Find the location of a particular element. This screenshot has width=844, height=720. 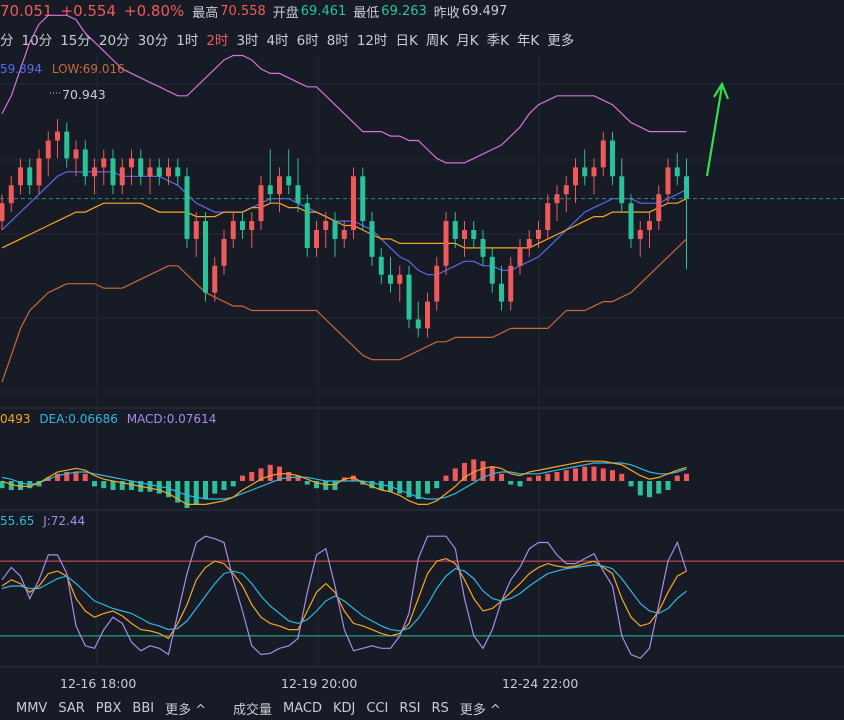

kdj-line-j is located at coordinates (344, 597).